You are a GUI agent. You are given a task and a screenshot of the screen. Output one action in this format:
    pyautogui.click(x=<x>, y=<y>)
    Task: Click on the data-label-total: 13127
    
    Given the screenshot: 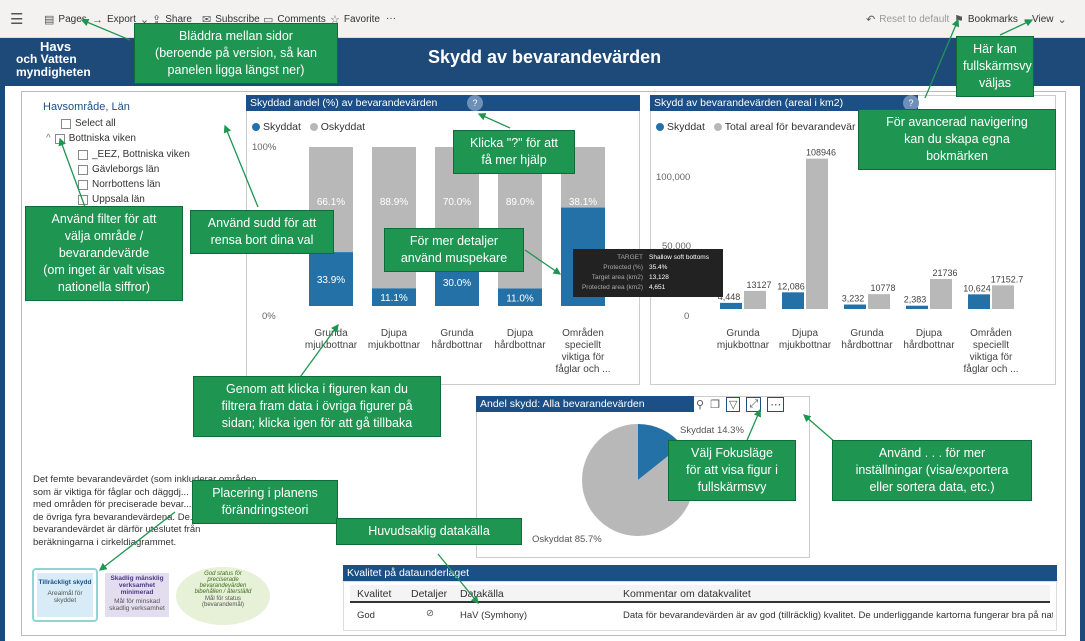 What is the action you would take?
    pyautogui.click(x=758, y=285)
    